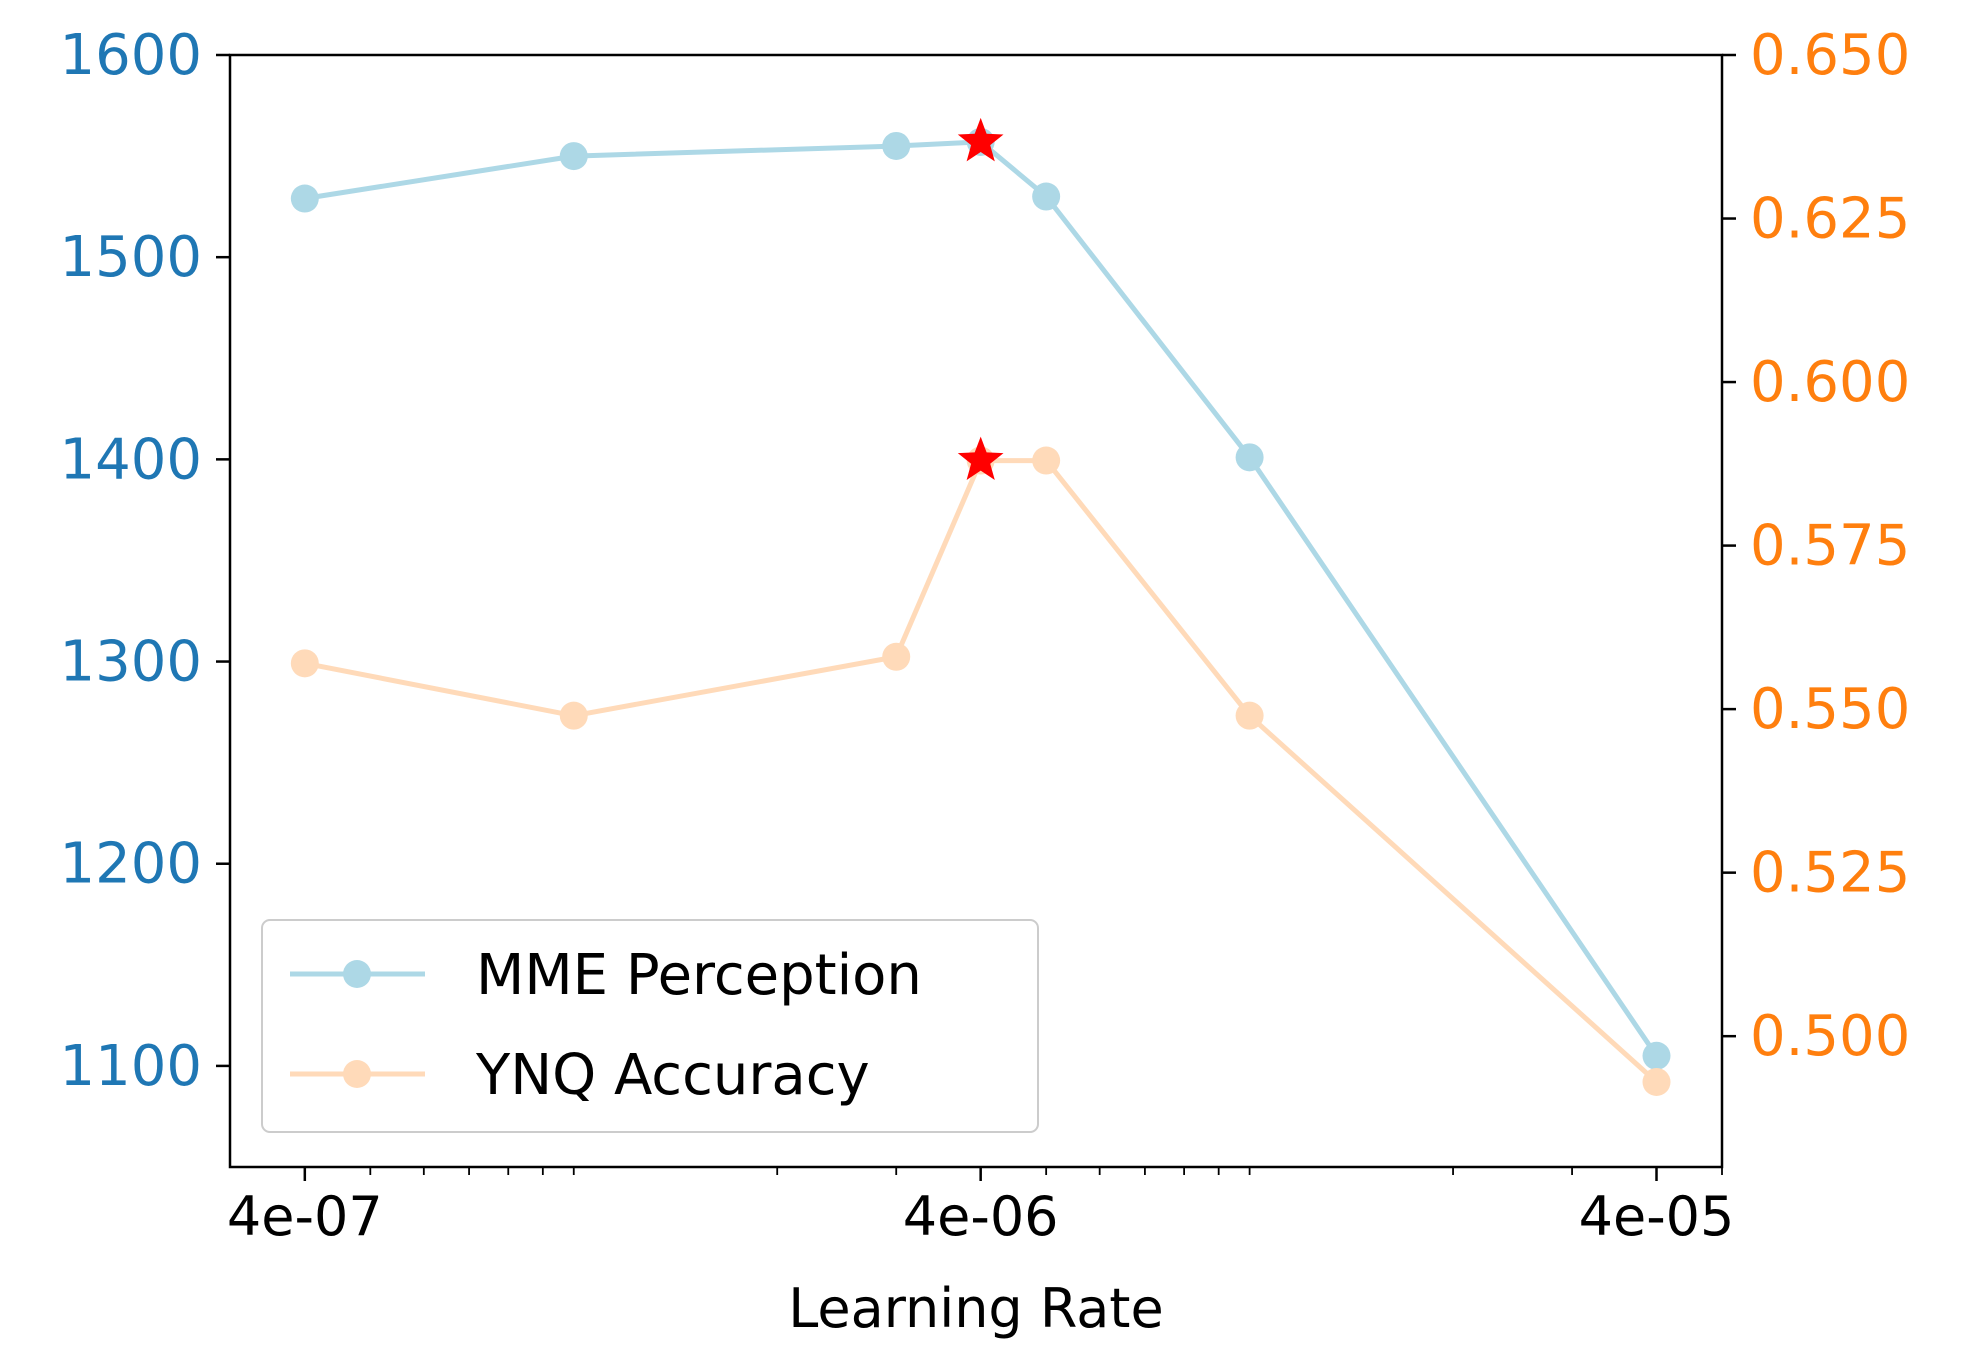 This screenshot has width=1966, height=1367. Describe the element at coordinates (1830, 709) in the screenshot. I see `y-right-tick-label: 0.550` at that location.